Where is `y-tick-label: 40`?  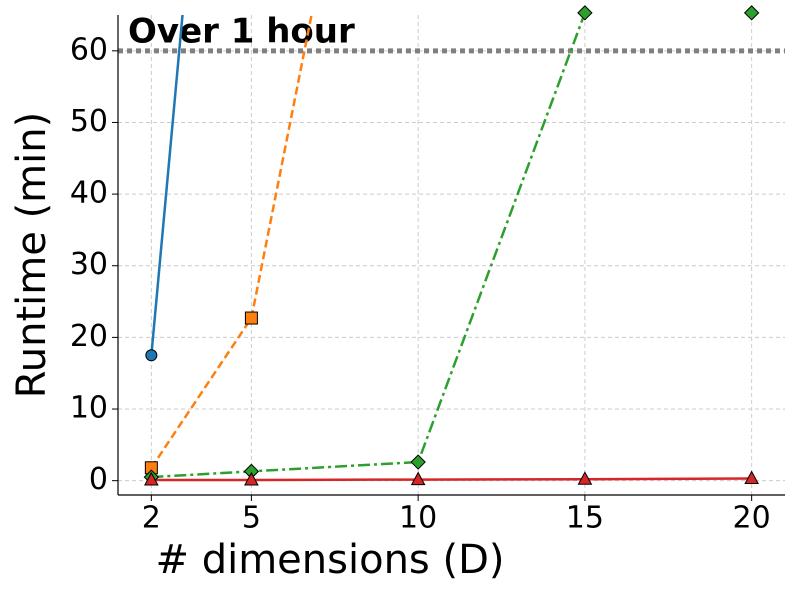 y-tick-label: 40 is located at coordinates (89, 193).